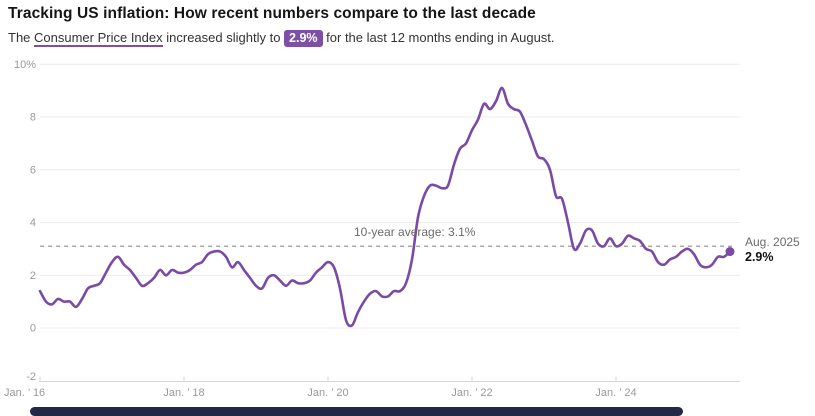  I want to click on svg-text: Jan. ’ 22, so click(471, 393).